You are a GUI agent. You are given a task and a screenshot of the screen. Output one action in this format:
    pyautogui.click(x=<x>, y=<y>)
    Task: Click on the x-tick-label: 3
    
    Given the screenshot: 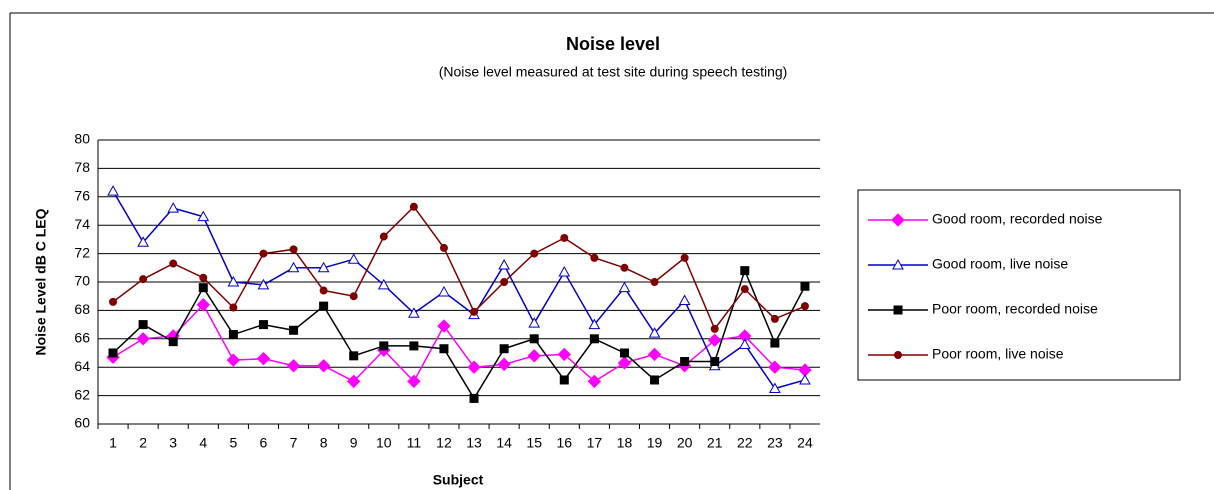 What is the action you would take?
    pyautogui.click(x=173, y=443)
    